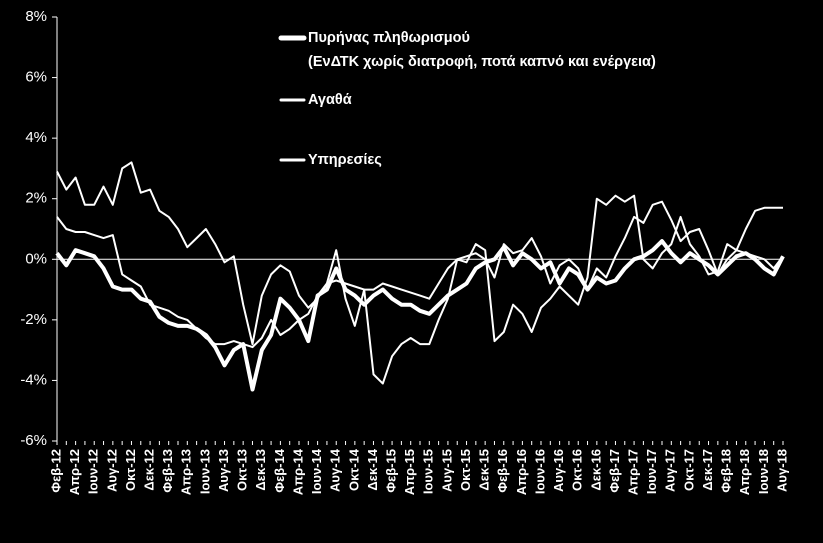  Describe the element at coordinates (707, 470) in the screenshot. I see `x-tick-label: Δεκ-17` at that location.